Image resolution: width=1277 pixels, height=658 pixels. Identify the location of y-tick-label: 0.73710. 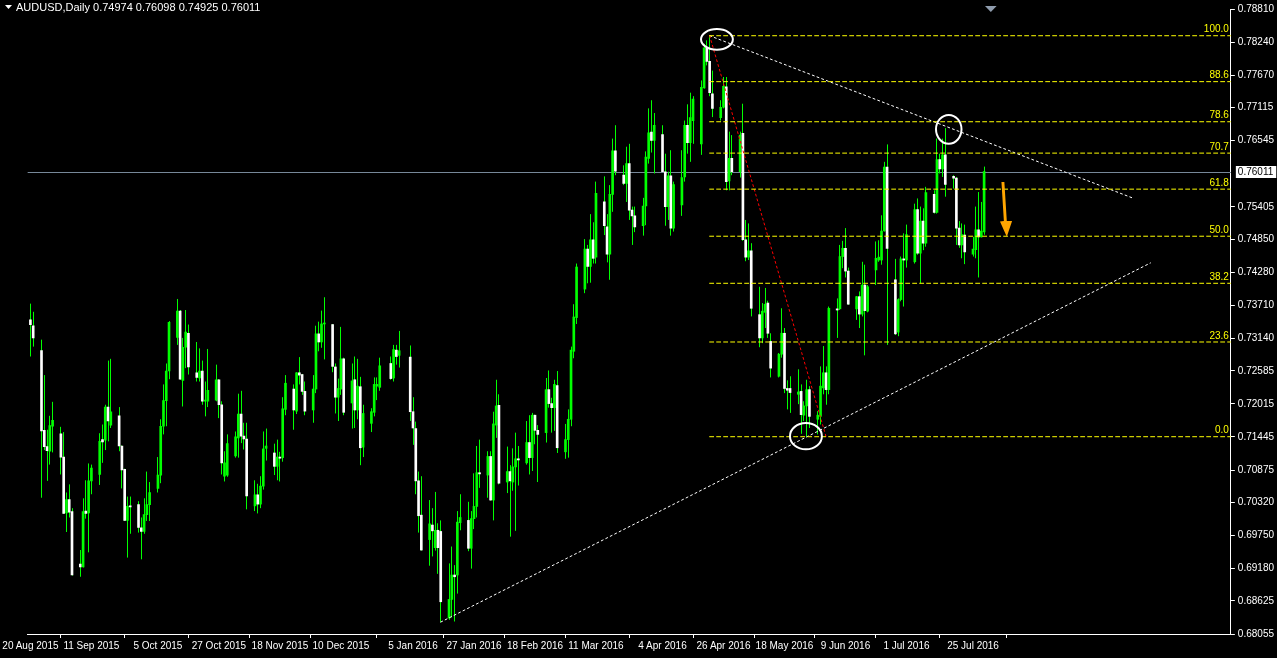
(1256, 305).